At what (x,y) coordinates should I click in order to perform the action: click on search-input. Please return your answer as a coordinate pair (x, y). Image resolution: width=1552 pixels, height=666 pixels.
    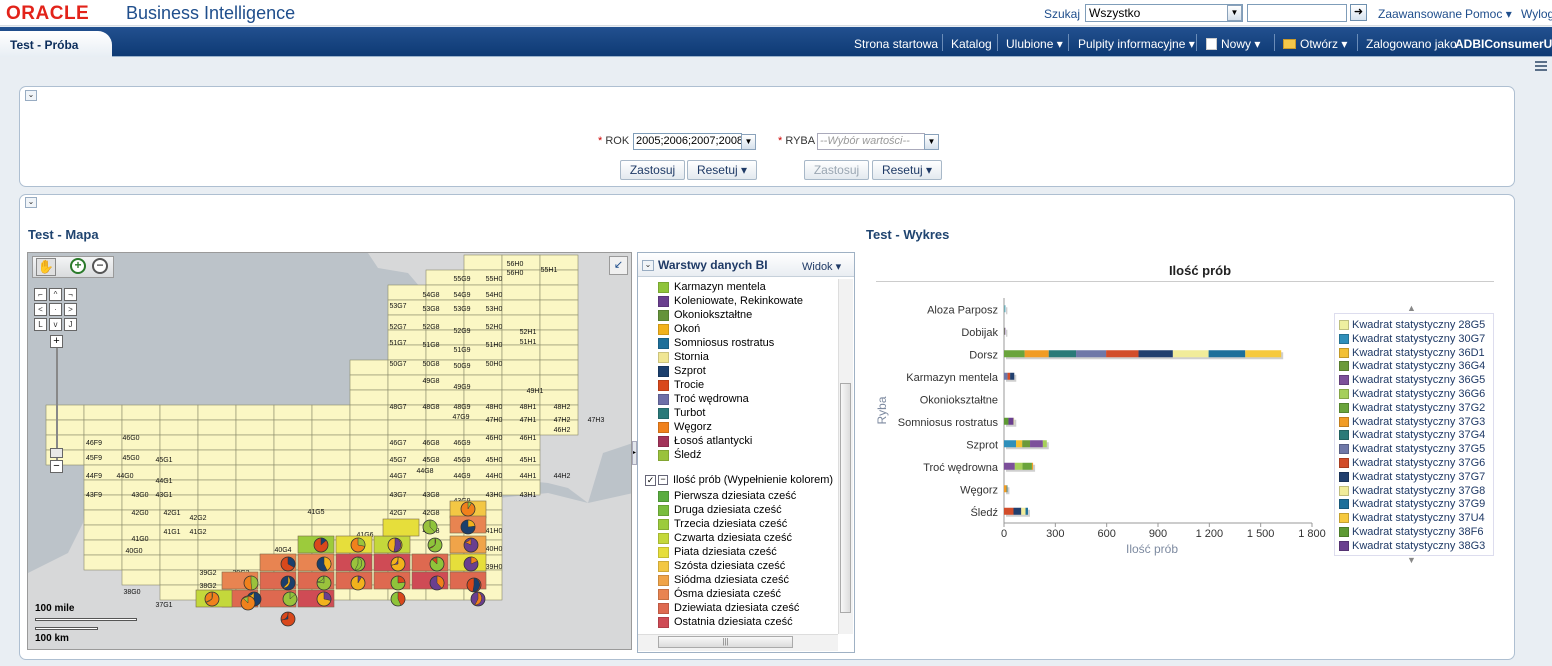
    Looking at the image, I should click on (1297, 13).